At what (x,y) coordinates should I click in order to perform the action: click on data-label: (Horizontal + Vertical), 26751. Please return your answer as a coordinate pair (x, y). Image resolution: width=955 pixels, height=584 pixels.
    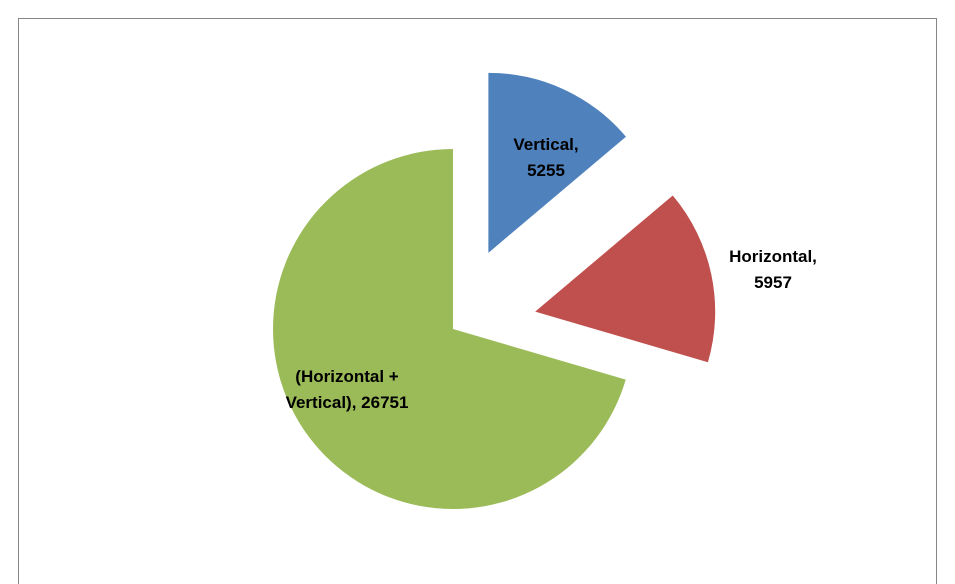
    Looking at the image, I should click on (347, 389).